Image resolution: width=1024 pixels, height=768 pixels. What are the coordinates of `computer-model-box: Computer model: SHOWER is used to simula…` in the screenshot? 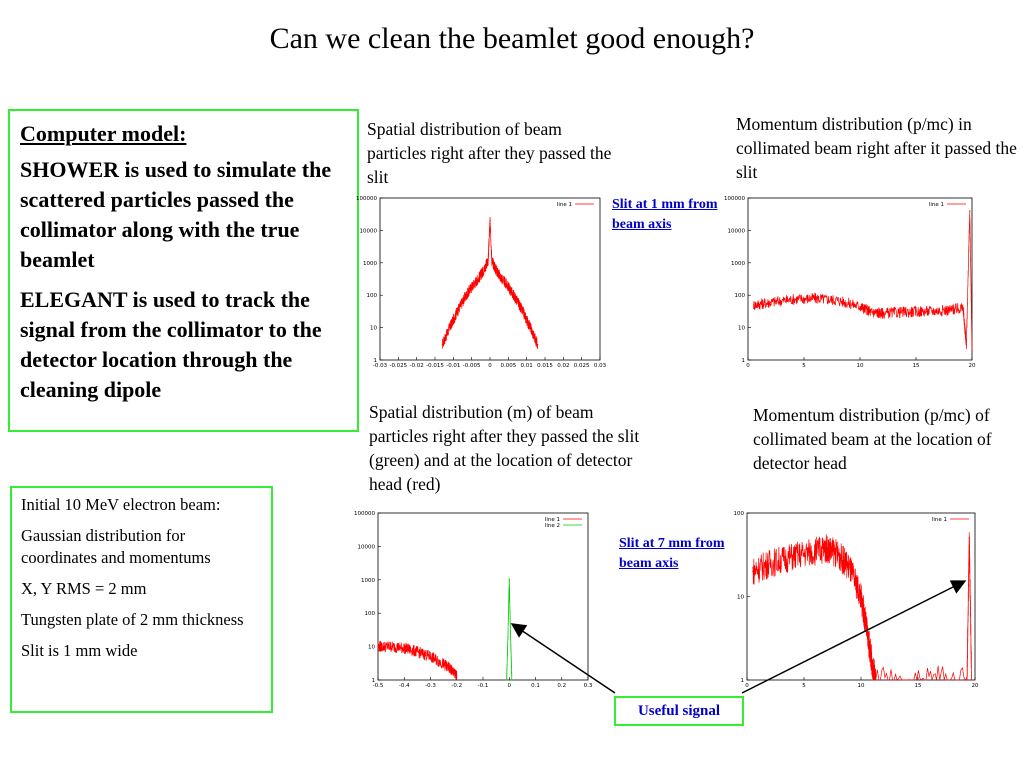 It's located at (183, 270).